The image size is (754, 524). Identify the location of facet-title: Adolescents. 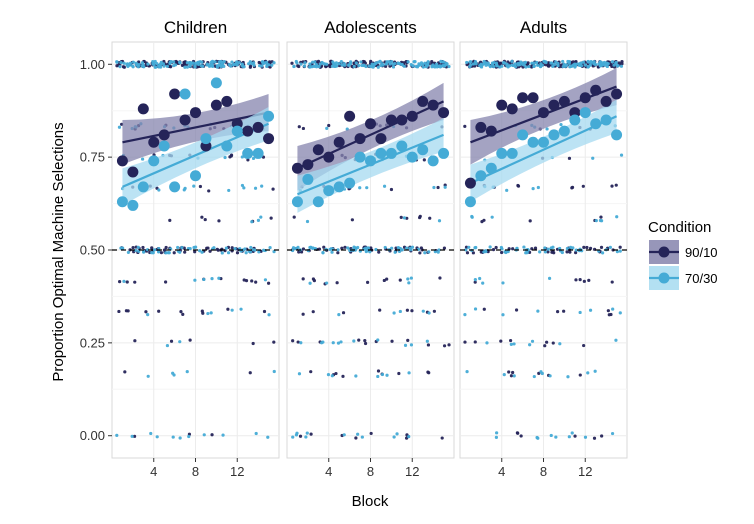
(370, 27).